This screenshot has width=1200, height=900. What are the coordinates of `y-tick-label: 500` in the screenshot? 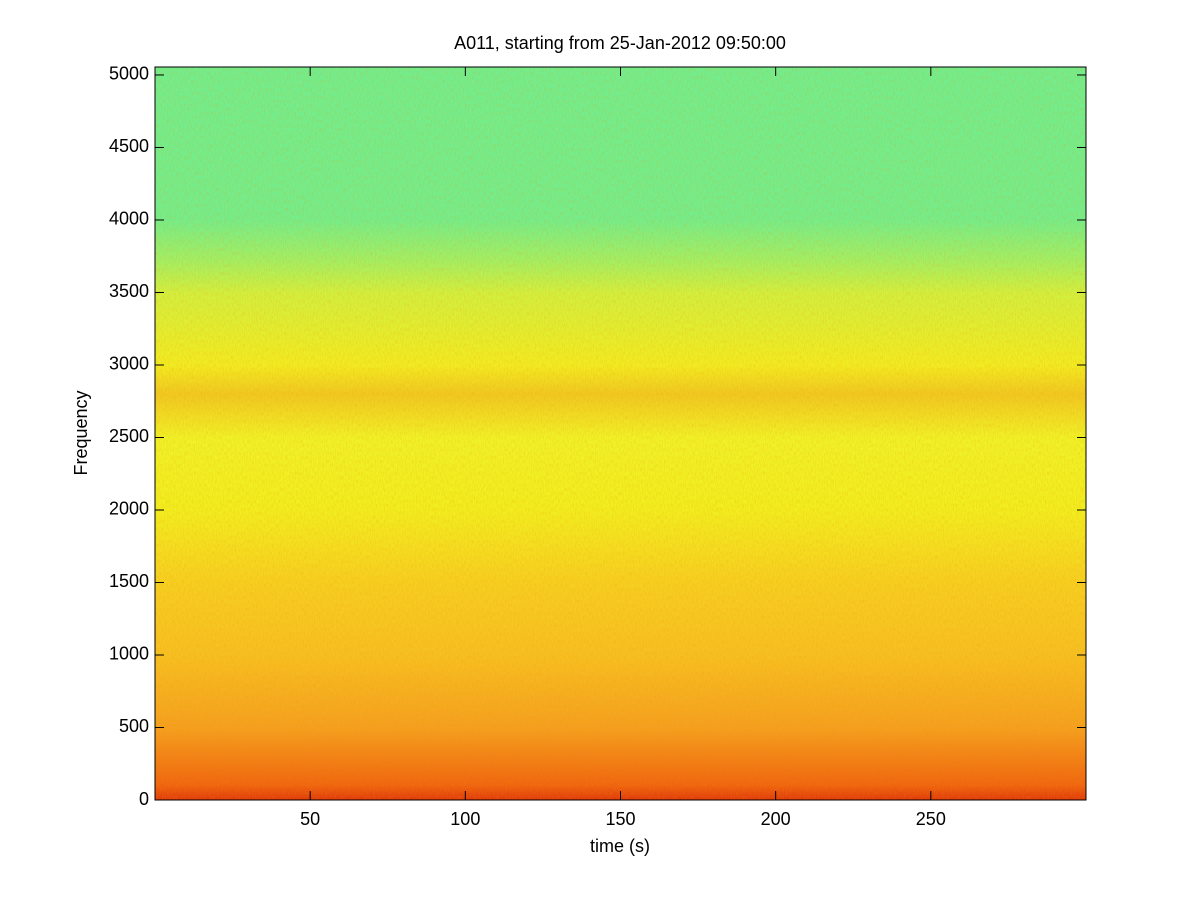 It's located at (134, 726).